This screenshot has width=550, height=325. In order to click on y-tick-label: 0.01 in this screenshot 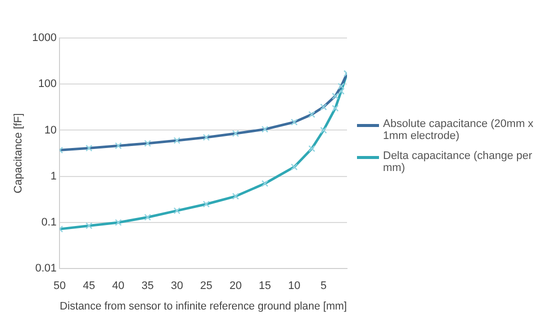, I will do `click(46, 268)`.